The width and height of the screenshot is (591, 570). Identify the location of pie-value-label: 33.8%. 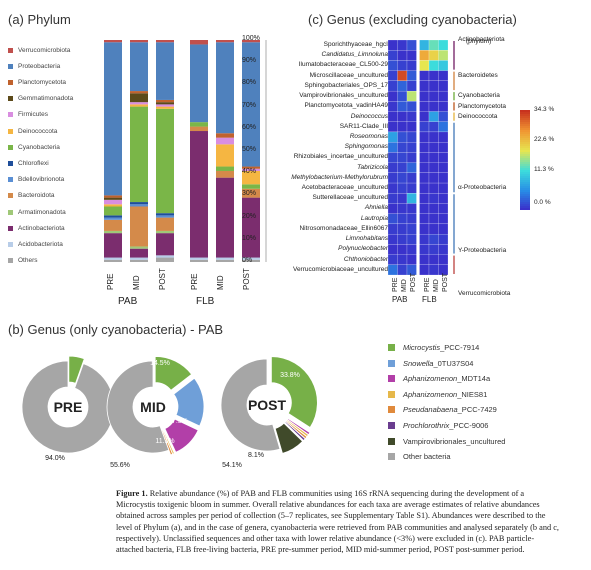
(290, 375).